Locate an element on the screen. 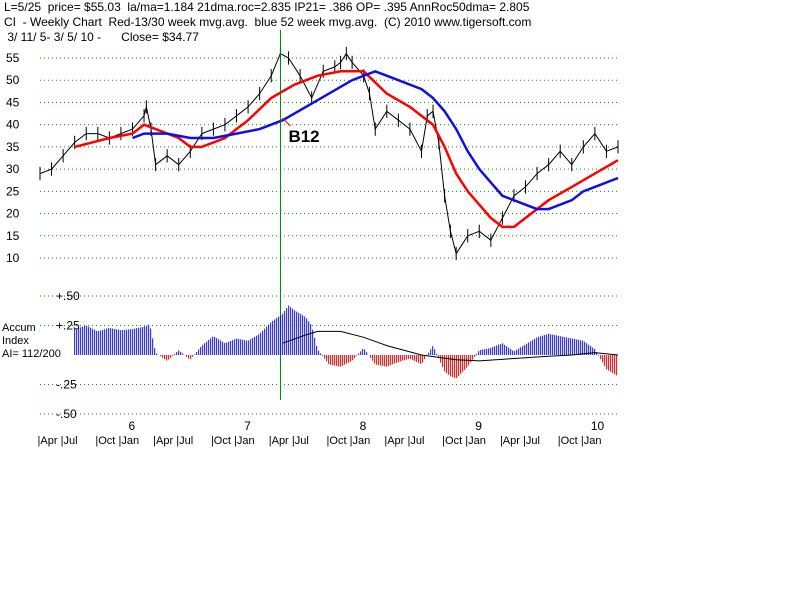  accum-y-tick-label: +.50 is located at coordinates (68, 296).